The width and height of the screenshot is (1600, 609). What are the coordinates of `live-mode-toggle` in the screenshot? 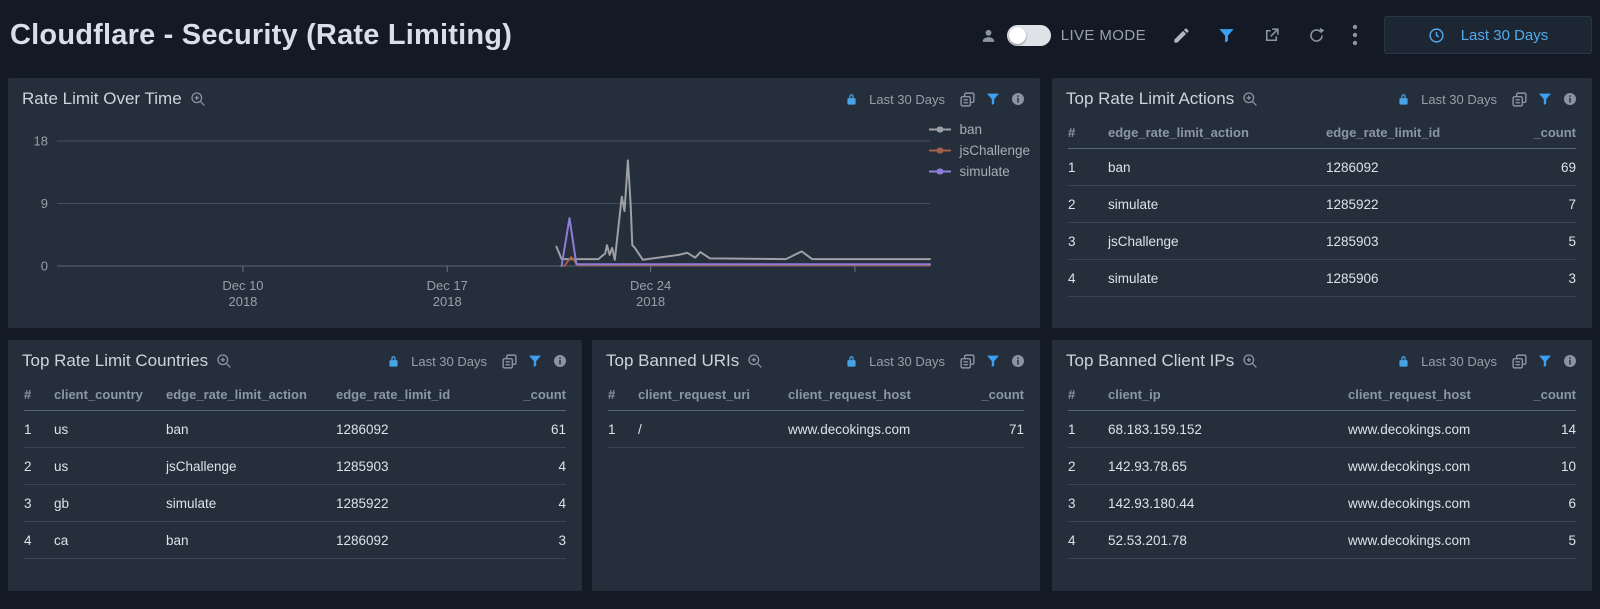 It's located at (1028, 35).